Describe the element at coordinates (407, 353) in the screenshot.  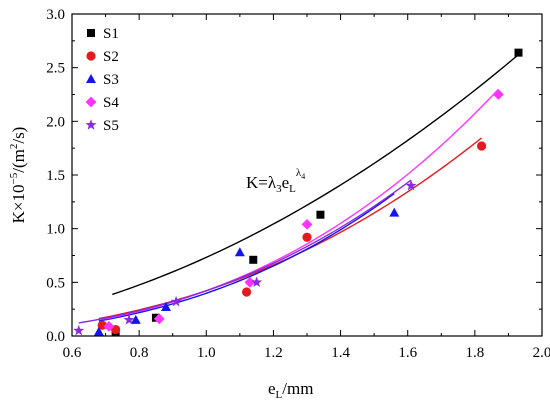
I see `x-tick-label-5: 1.6` at that location.